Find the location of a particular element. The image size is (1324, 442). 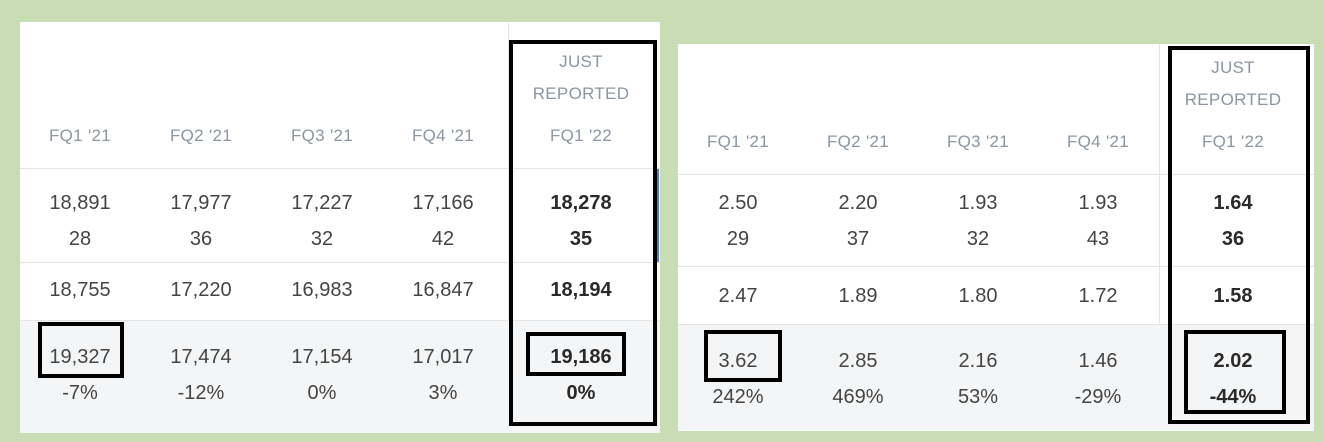

table-cell: 17,166 42 is located at coordinates (443, 221).